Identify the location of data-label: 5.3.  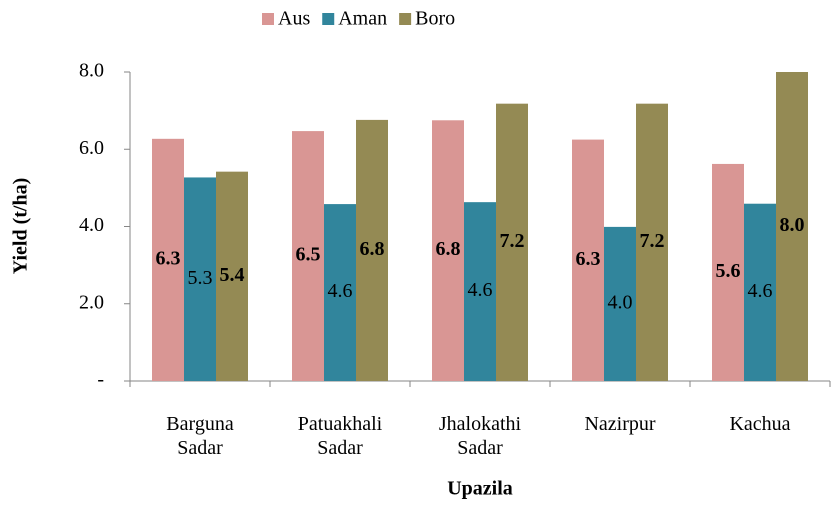
(200, 278).